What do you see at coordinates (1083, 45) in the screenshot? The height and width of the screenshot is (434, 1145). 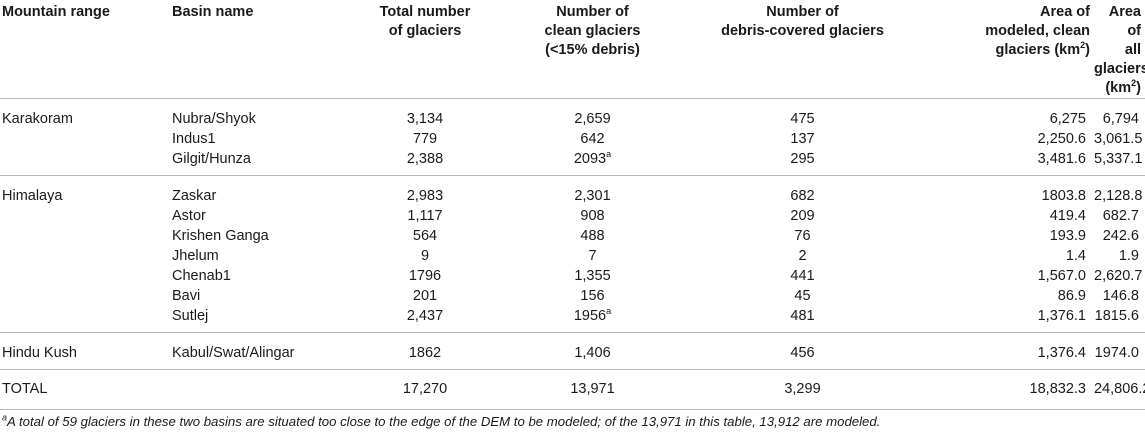 I see `header-area-modeled-superscript: 2` at bounding box center [1083, 45].